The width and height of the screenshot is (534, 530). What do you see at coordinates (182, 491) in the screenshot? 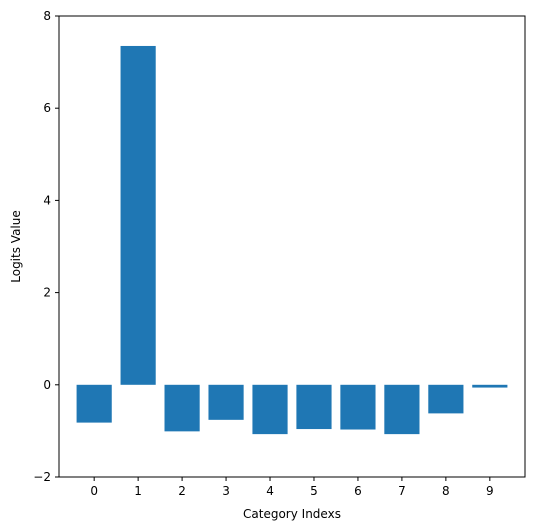
I see `x-tick-label: 2` at bounding box center [182, 491].